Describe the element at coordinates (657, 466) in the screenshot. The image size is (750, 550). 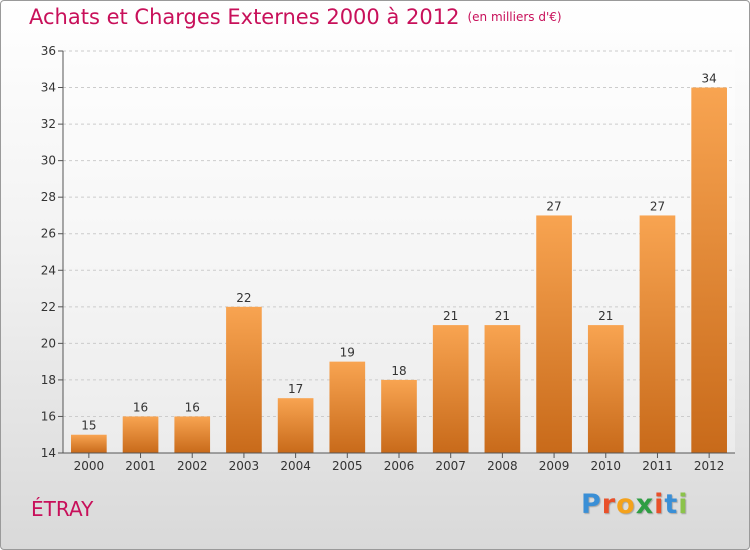
I see `x-tick-label: 2011` at that location.